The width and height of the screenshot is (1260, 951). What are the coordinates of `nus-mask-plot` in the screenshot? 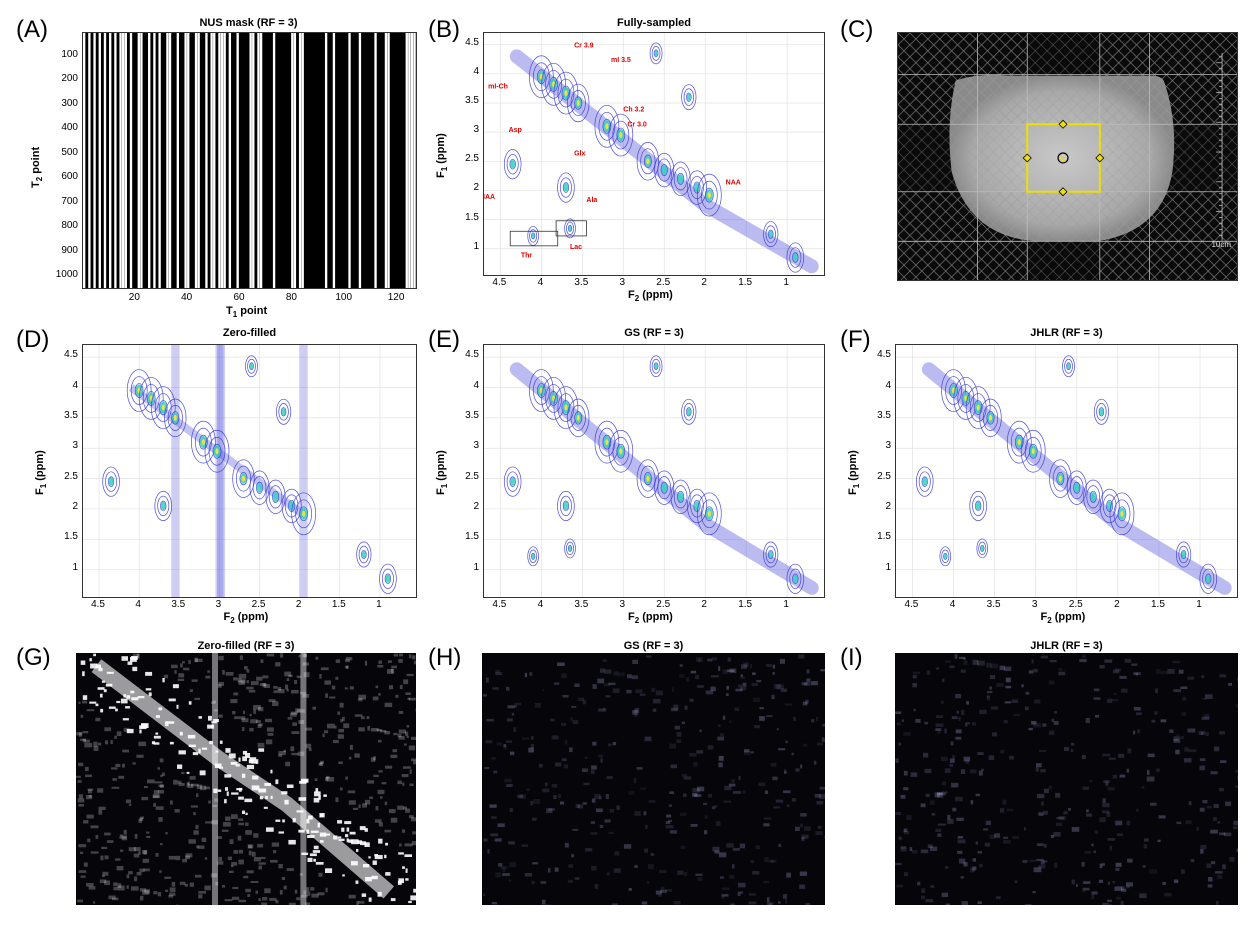 It's located at (249, 160).